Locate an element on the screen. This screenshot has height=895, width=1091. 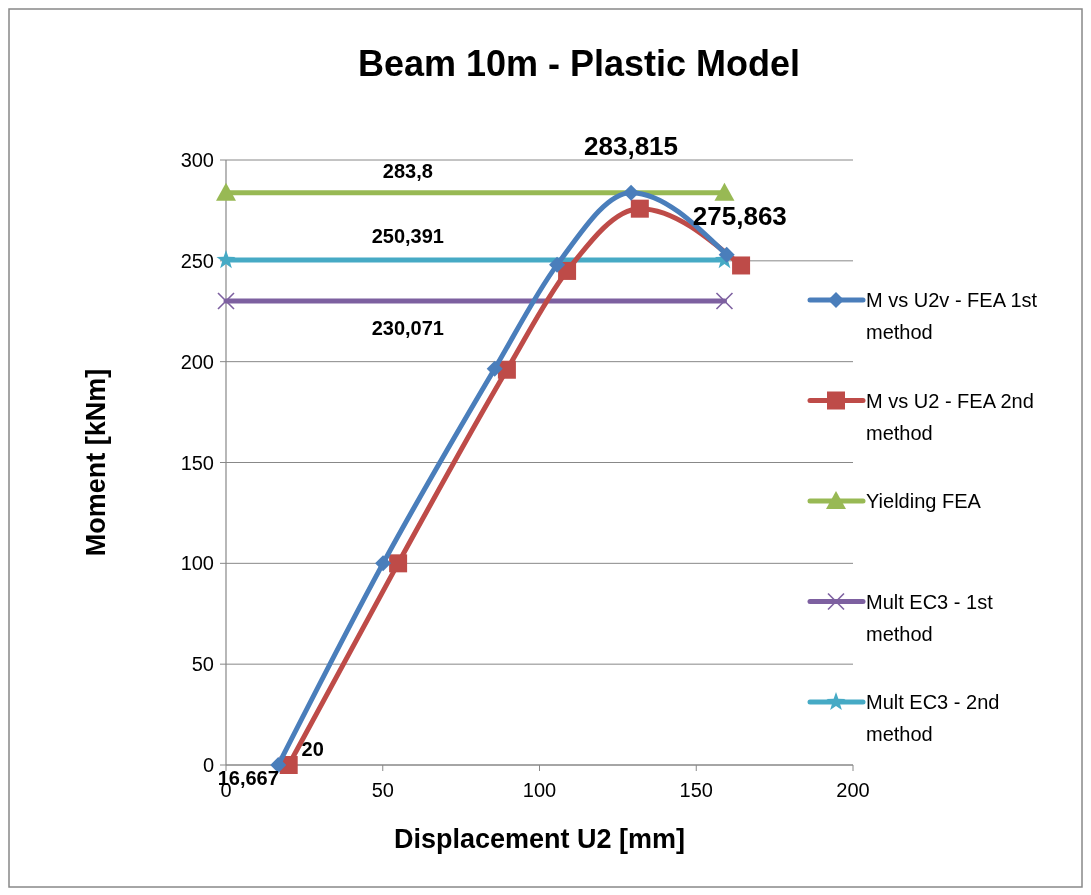
y-tick-label: 300 is located at coordinates (197, 160).